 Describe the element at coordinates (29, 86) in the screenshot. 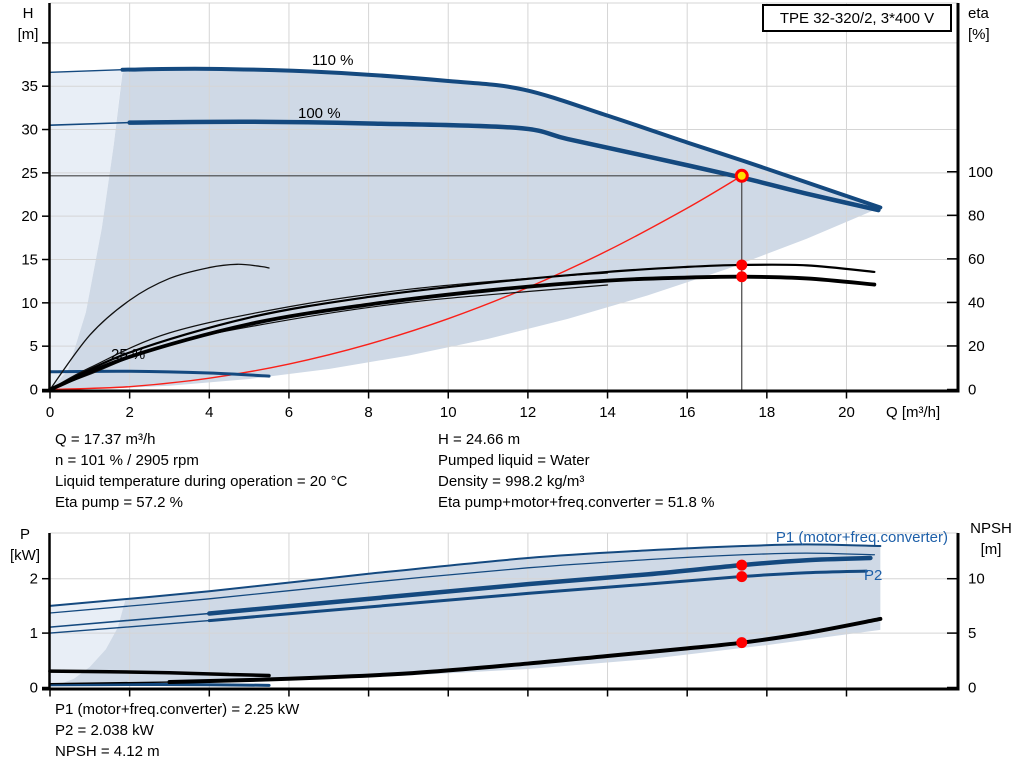

I see `y-left-tick-label: 35` at that location.